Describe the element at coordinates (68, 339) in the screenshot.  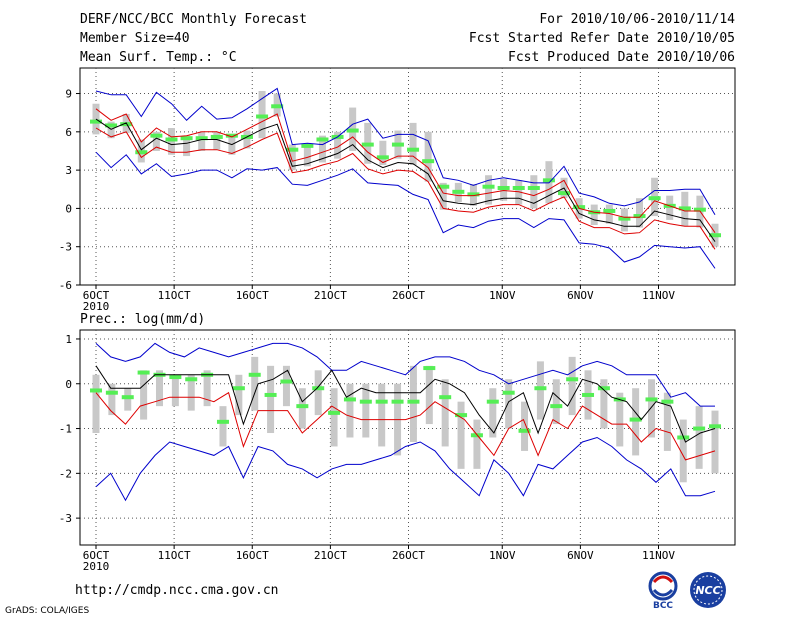
I see `y-tick-label: 1` at that location.